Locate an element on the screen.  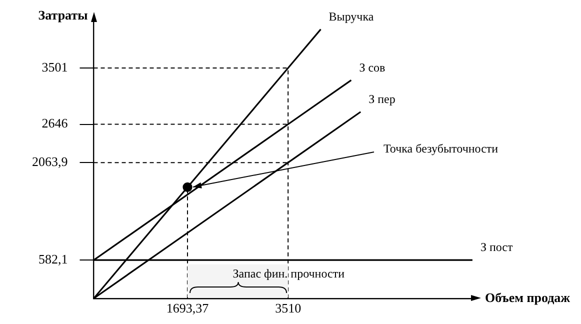
series-label: Выручка is located at coordinates (351, 16).